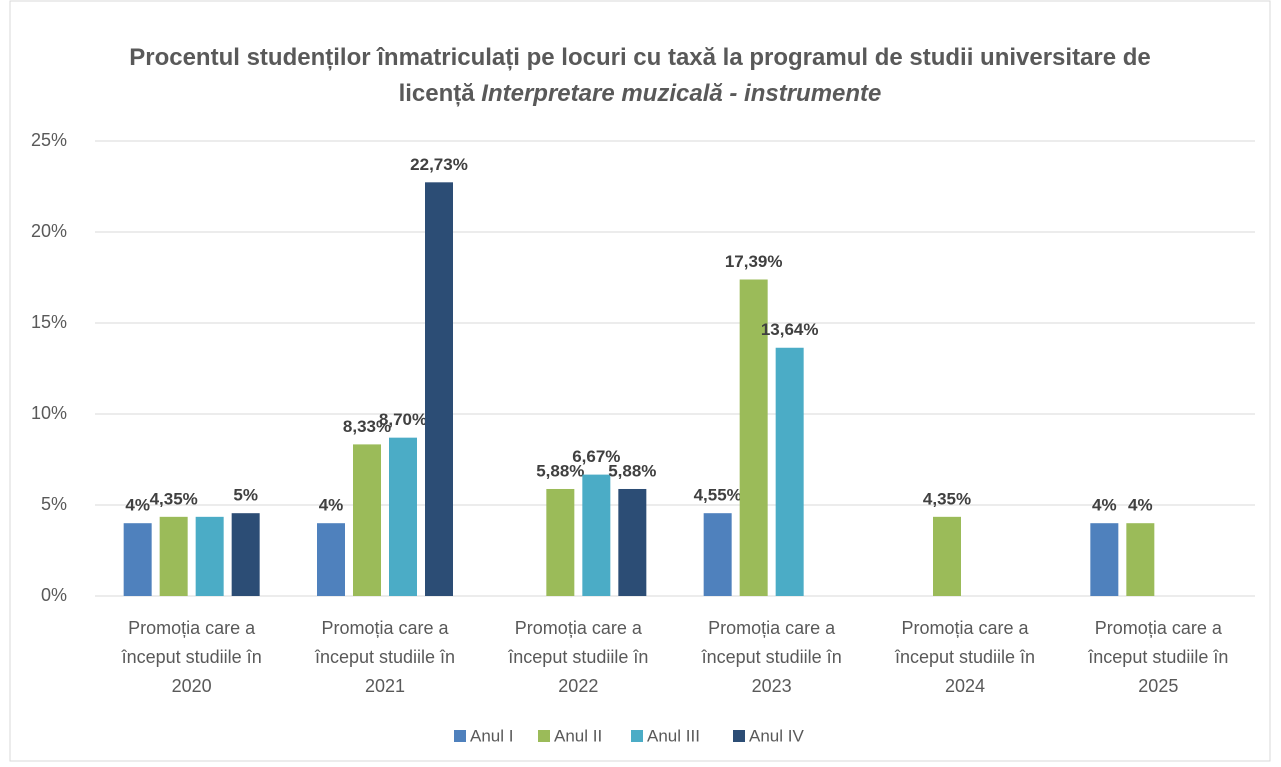 The height and width of the screenshot is (767, 1281). What do you see at coordinates (49, 231) in the screenshot?
I see `y-tick-label: 20%` at bounding box center [49, 231].